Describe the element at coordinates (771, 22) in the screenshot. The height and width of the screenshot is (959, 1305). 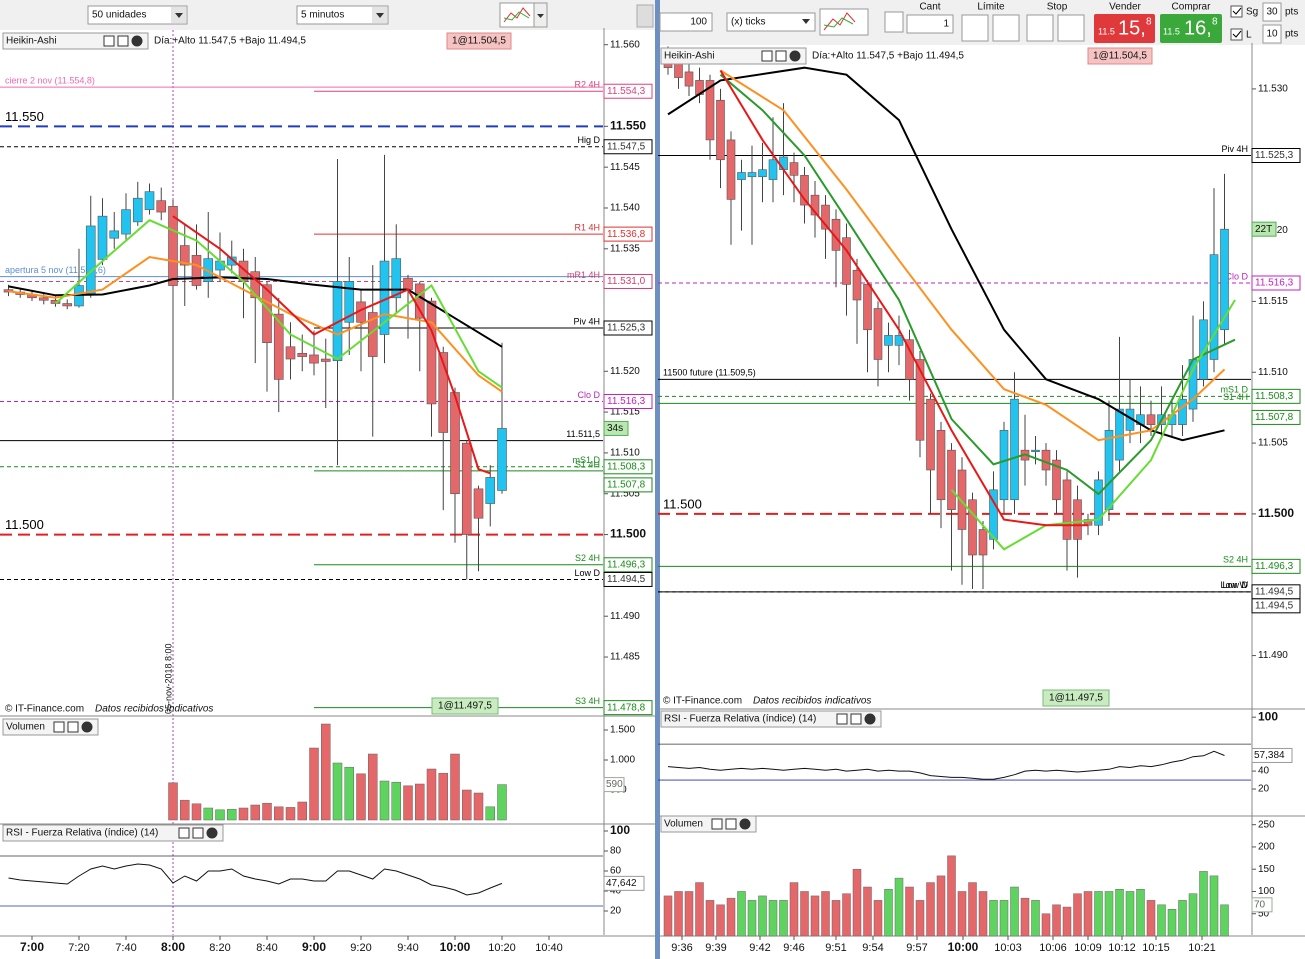
I see `unit-select` at that location.